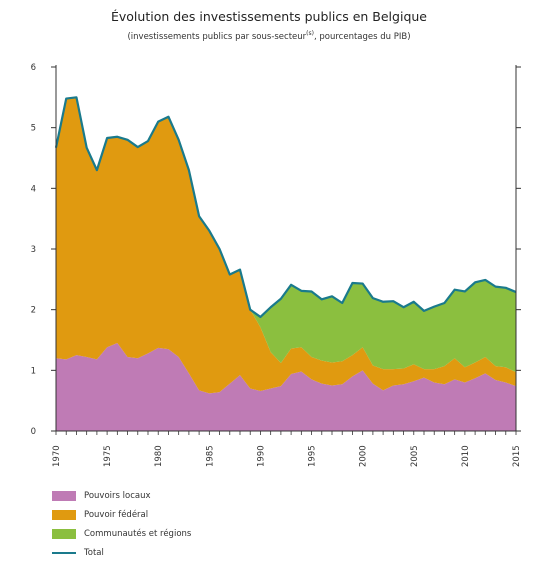  I want to click on x-tick-label-1970: 1970, so click(57, 456).